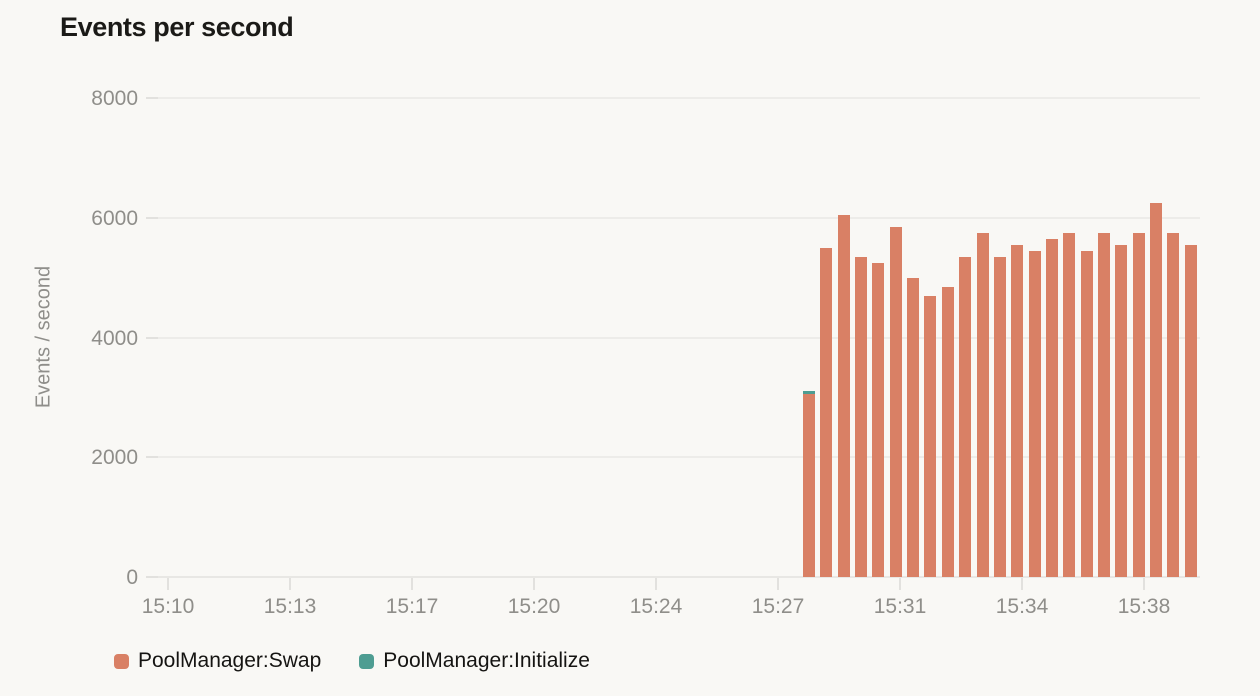 The image size is (1260, 696). Describe the element at coordinates (809, 485) in the screenshot. I see `bar-15:28:00-swap` at that location.